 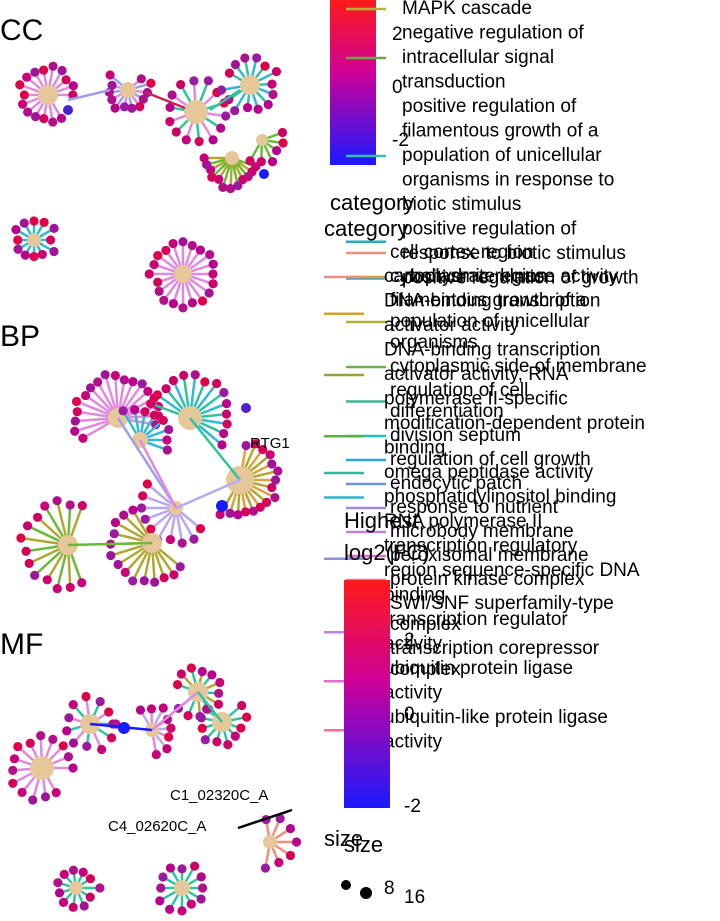 I want to click on size-legend-value-8: 8, so click(x=389, y=888).